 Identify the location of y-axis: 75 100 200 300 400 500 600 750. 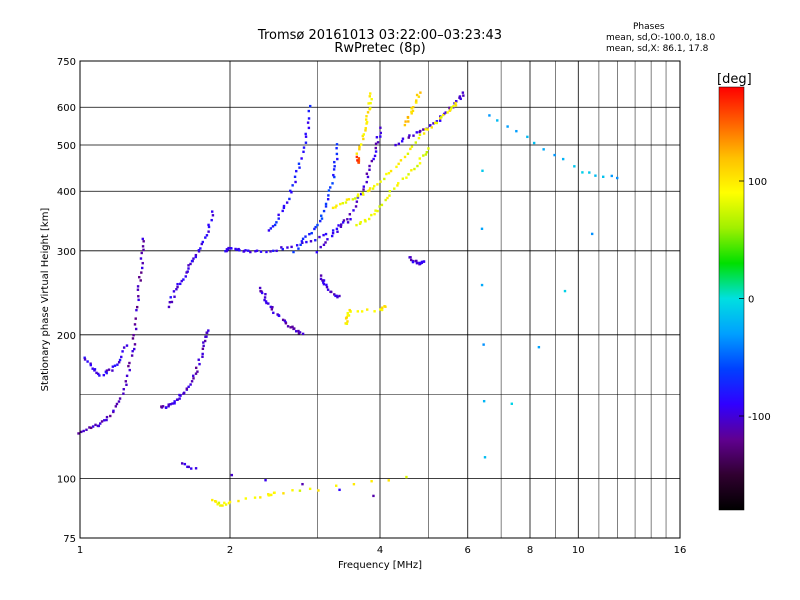
(66, 301).